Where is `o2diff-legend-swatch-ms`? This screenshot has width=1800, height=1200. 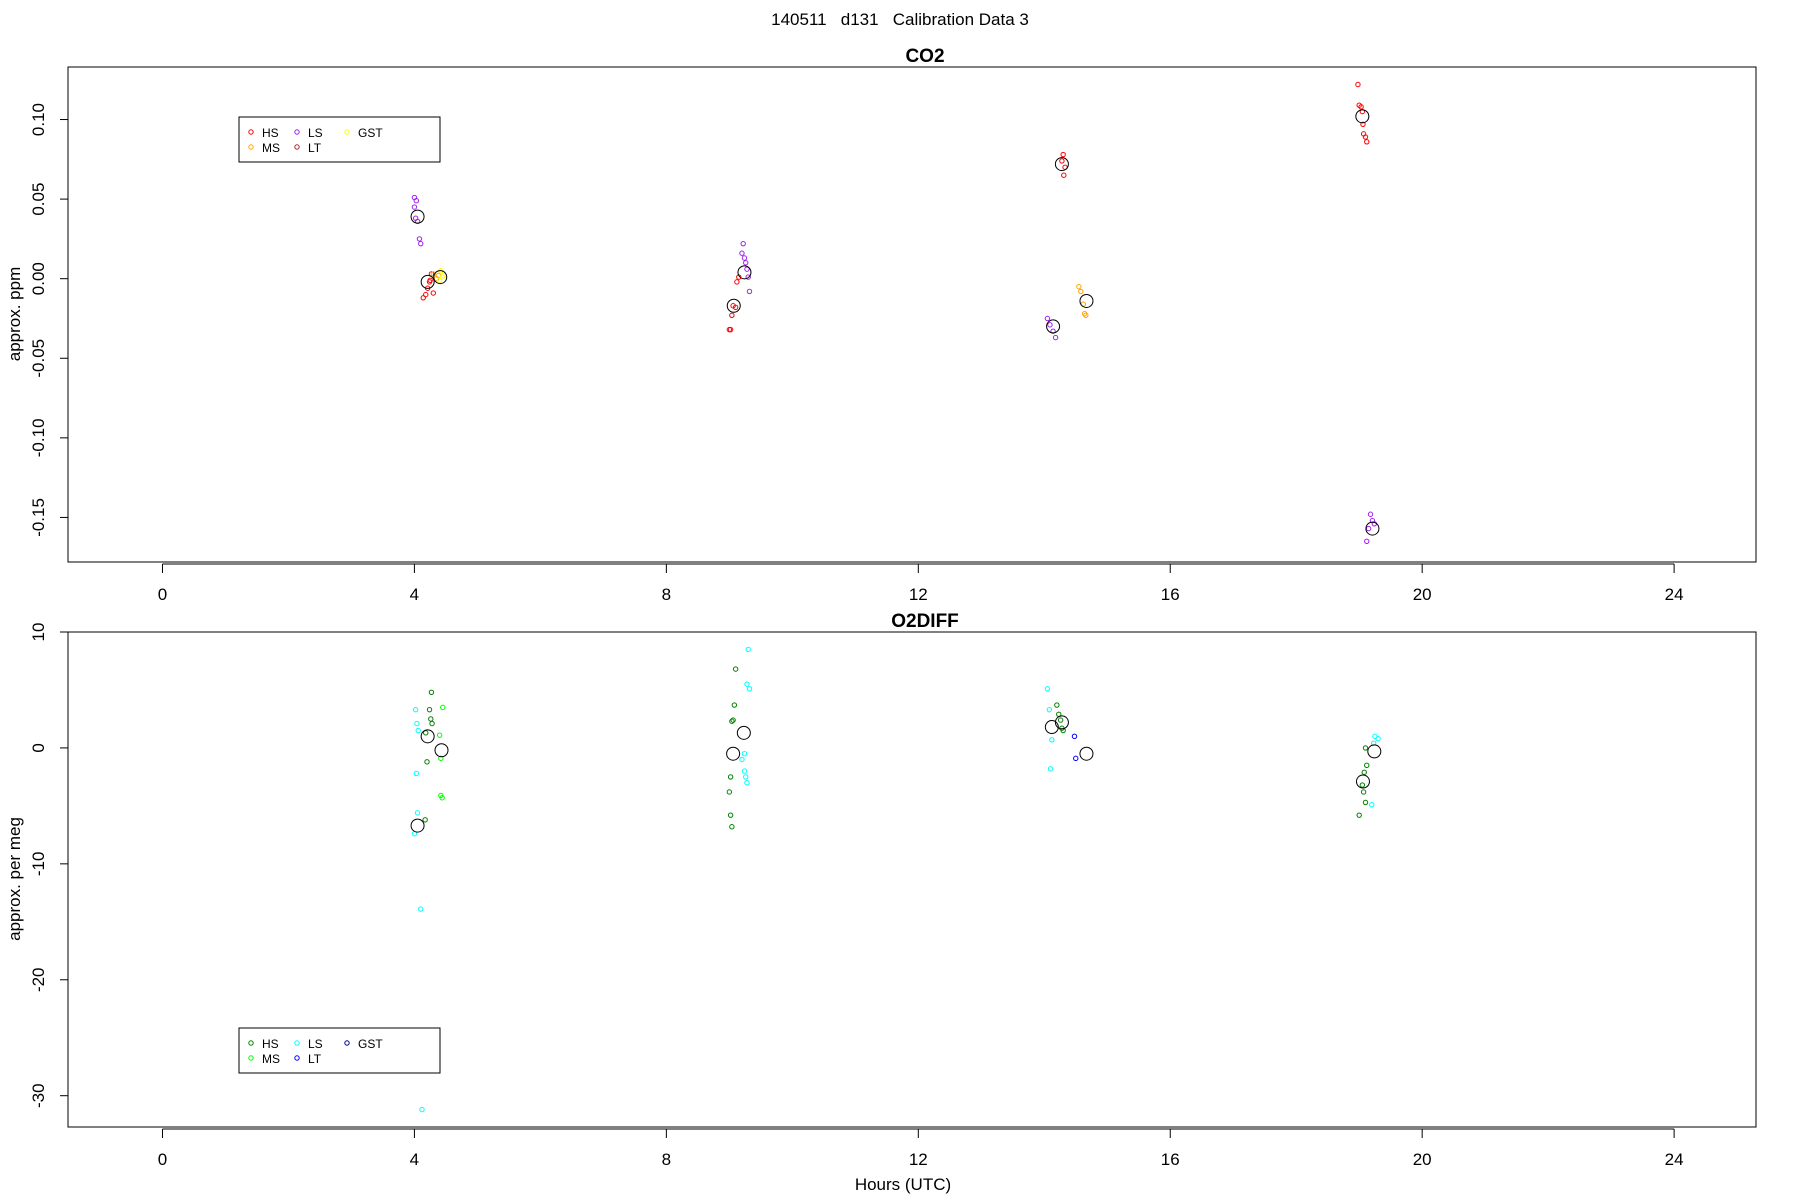
o2diff-legend-swatch-ms is located at coordinates (251, 1058).